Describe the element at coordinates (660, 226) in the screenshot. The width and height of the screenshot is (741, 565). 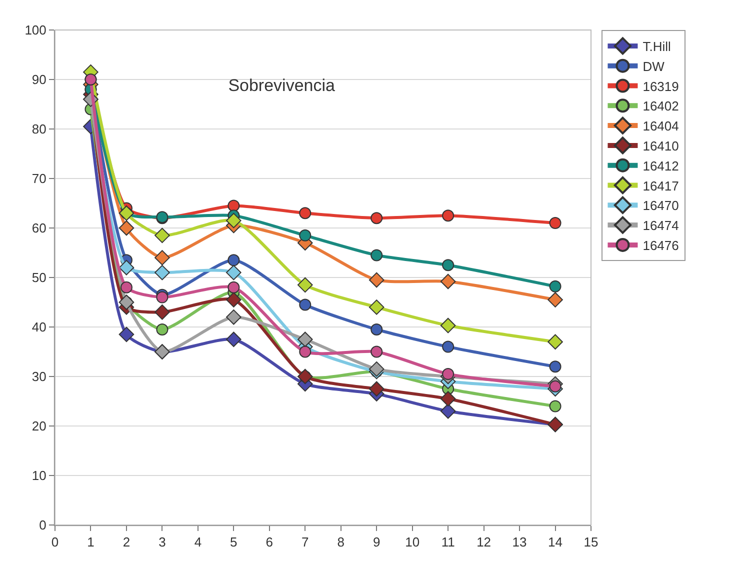
I see `legend-label: 16474` at that location.